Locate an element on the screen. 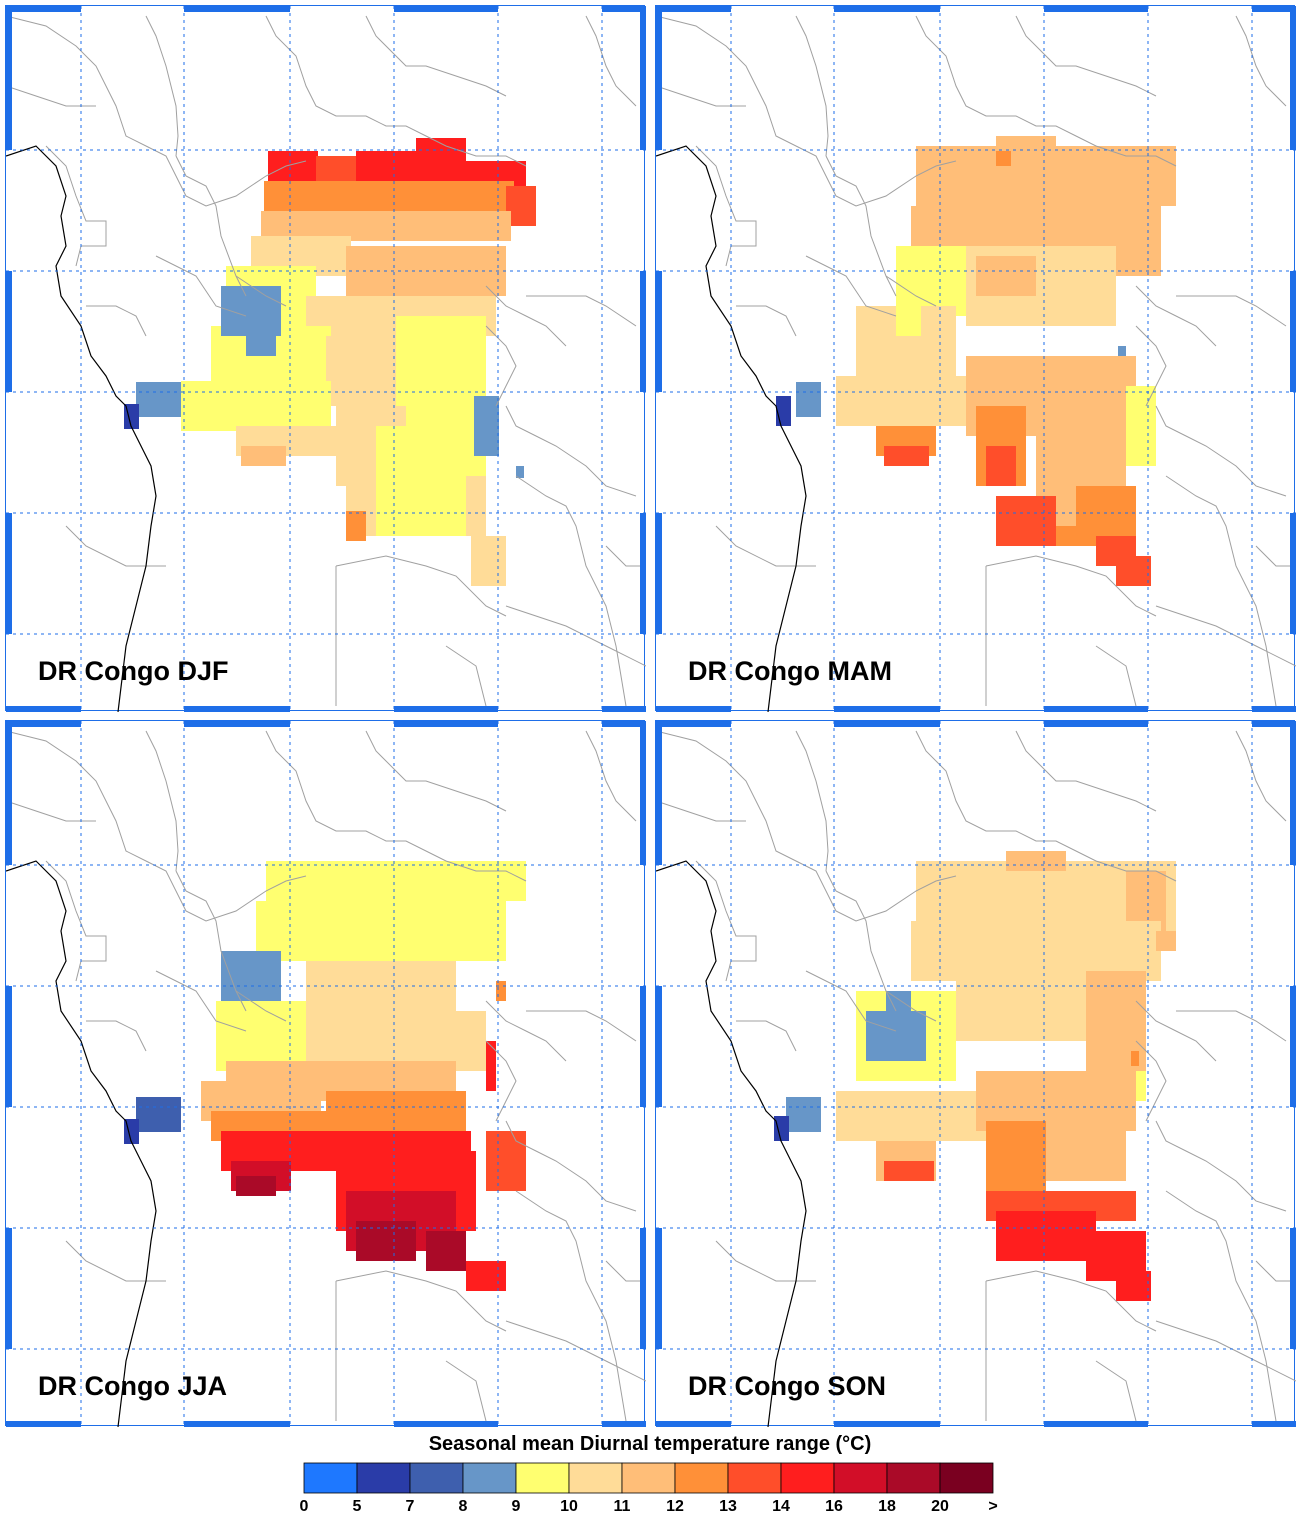  colorbar is located at coordinates (648, 1478).